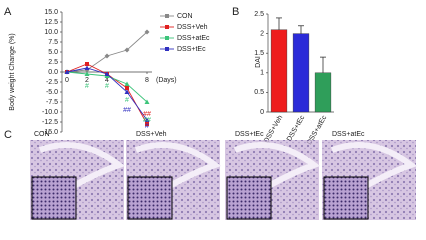 This screenshot has height=240, width=426. I want to click on panel-label: B, so click(235, 12).